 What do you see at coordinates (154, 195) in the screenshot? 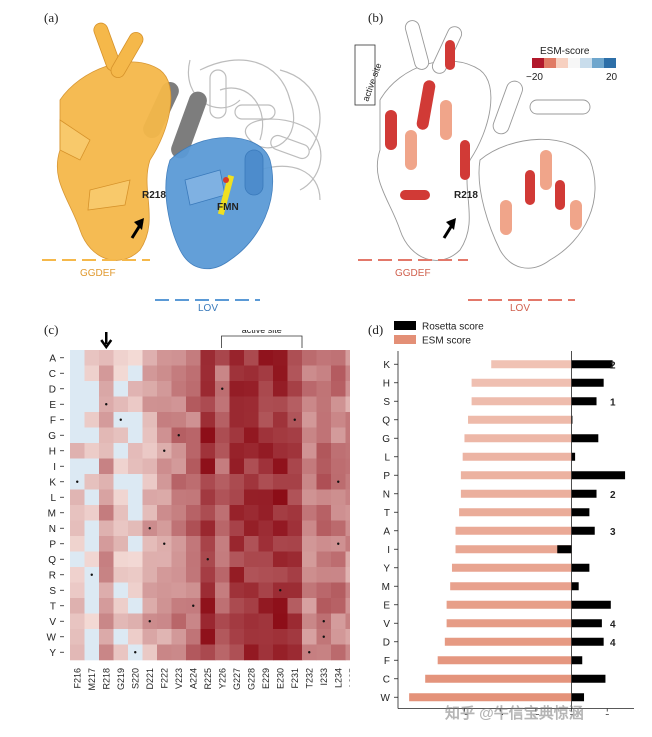
I see `residue-label-a: R218` at bounding box center [154, 195].